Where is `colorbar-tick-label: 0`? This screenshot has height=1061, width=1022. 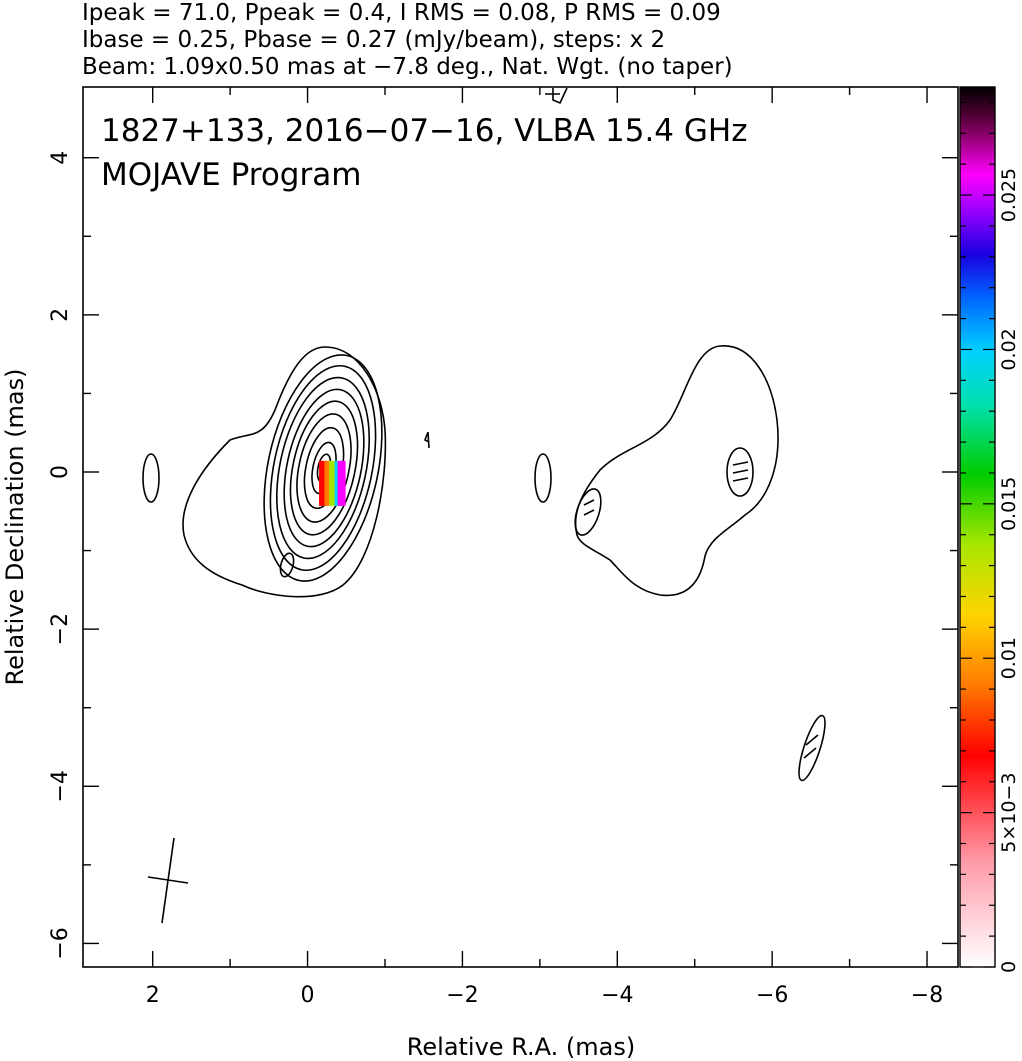 colorbar-tick-label: 0 is located at coordinates (1009, 967).